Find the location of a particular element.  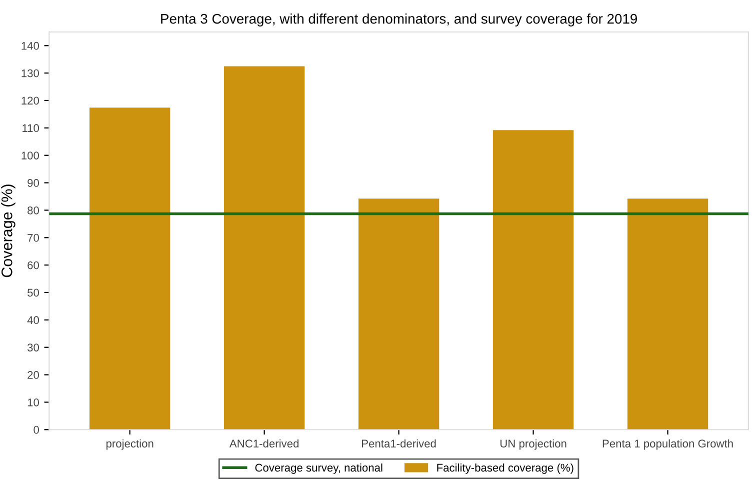

y-tick-label: 0 is located at coordinates (36, 430).